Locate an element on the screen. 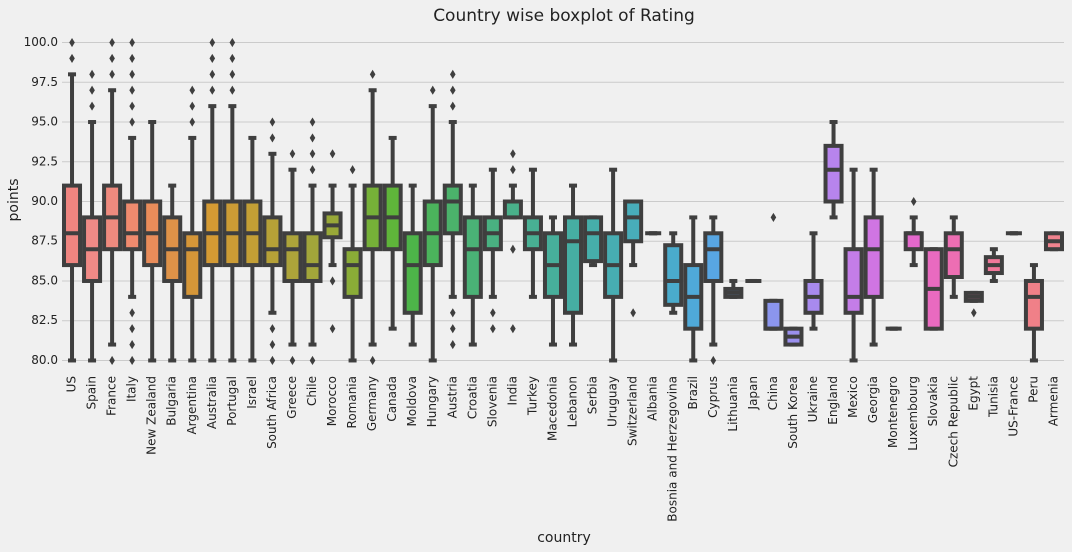 This screenshot has height=552, width=1072. x-tick-label: Italy is located at coordinates (132, 389).